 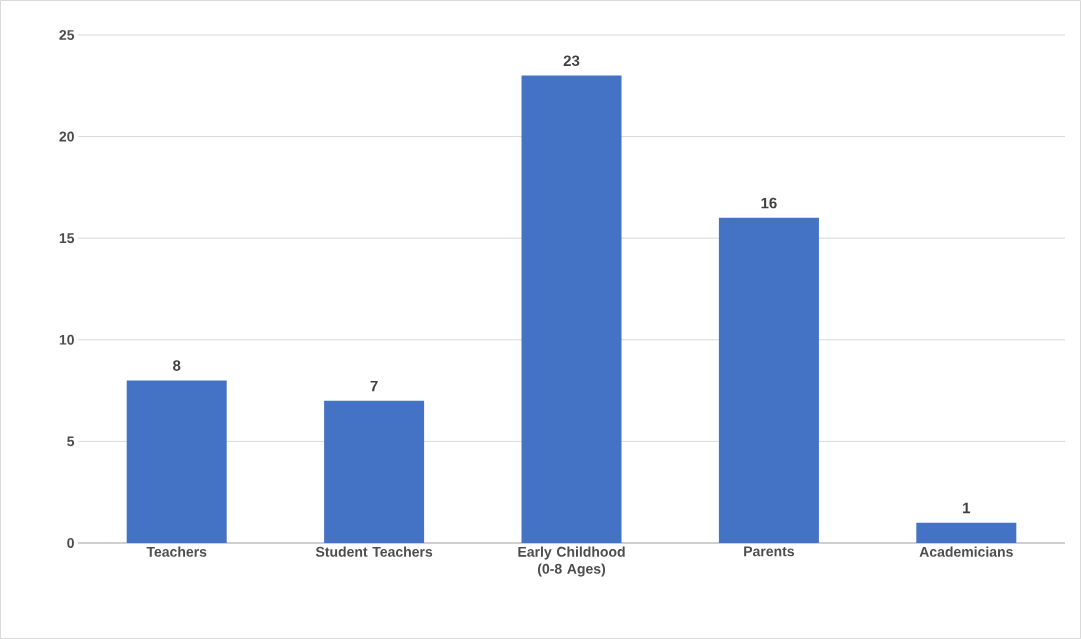 I want to click on data-label: 7, so click(x=374, y=386).